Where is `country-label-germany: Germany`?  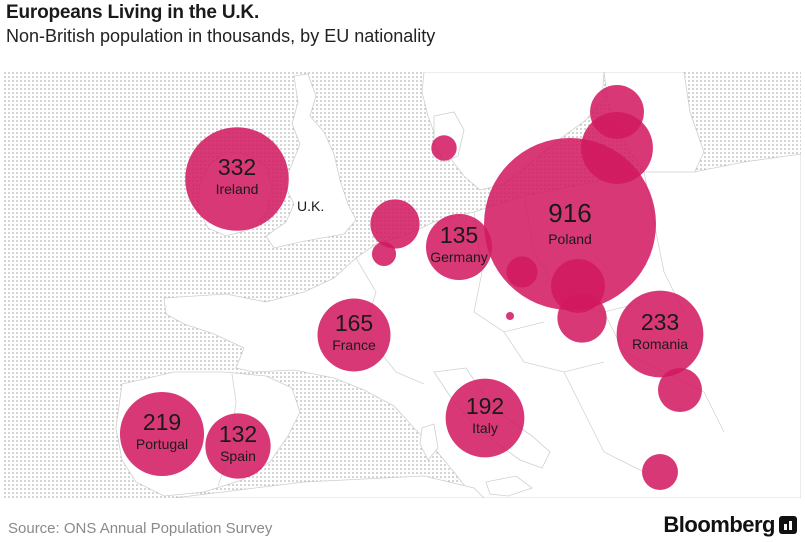
country-label-germany: Germany is located at coordinates (459, 257).